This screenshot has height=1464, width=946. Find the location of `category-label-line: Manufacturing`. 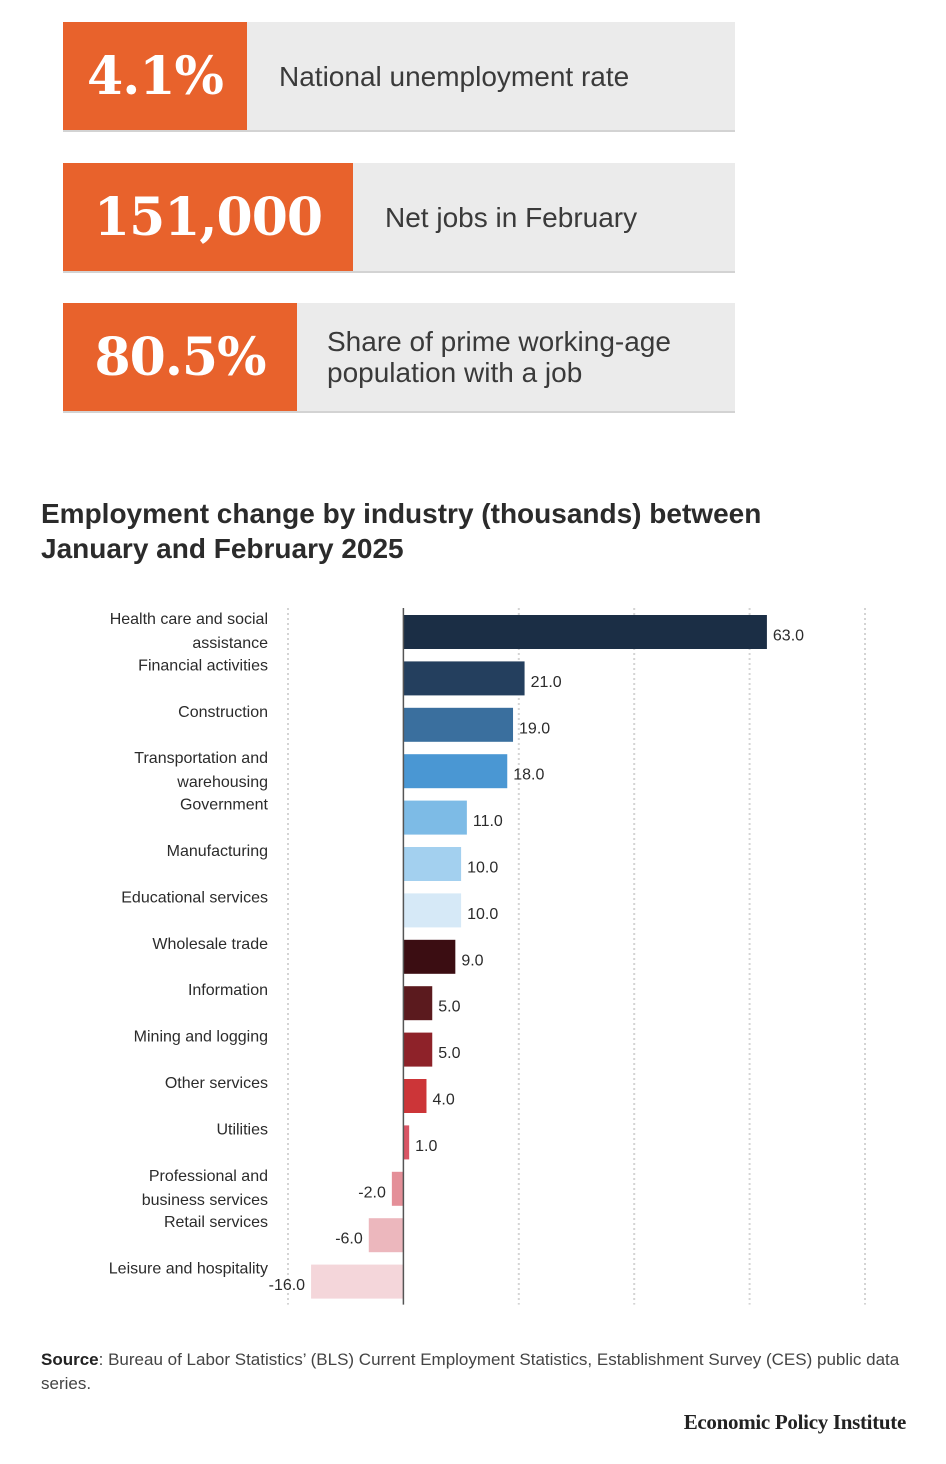

category-label-line: Manufacturing is located at coordinates (217, 851).